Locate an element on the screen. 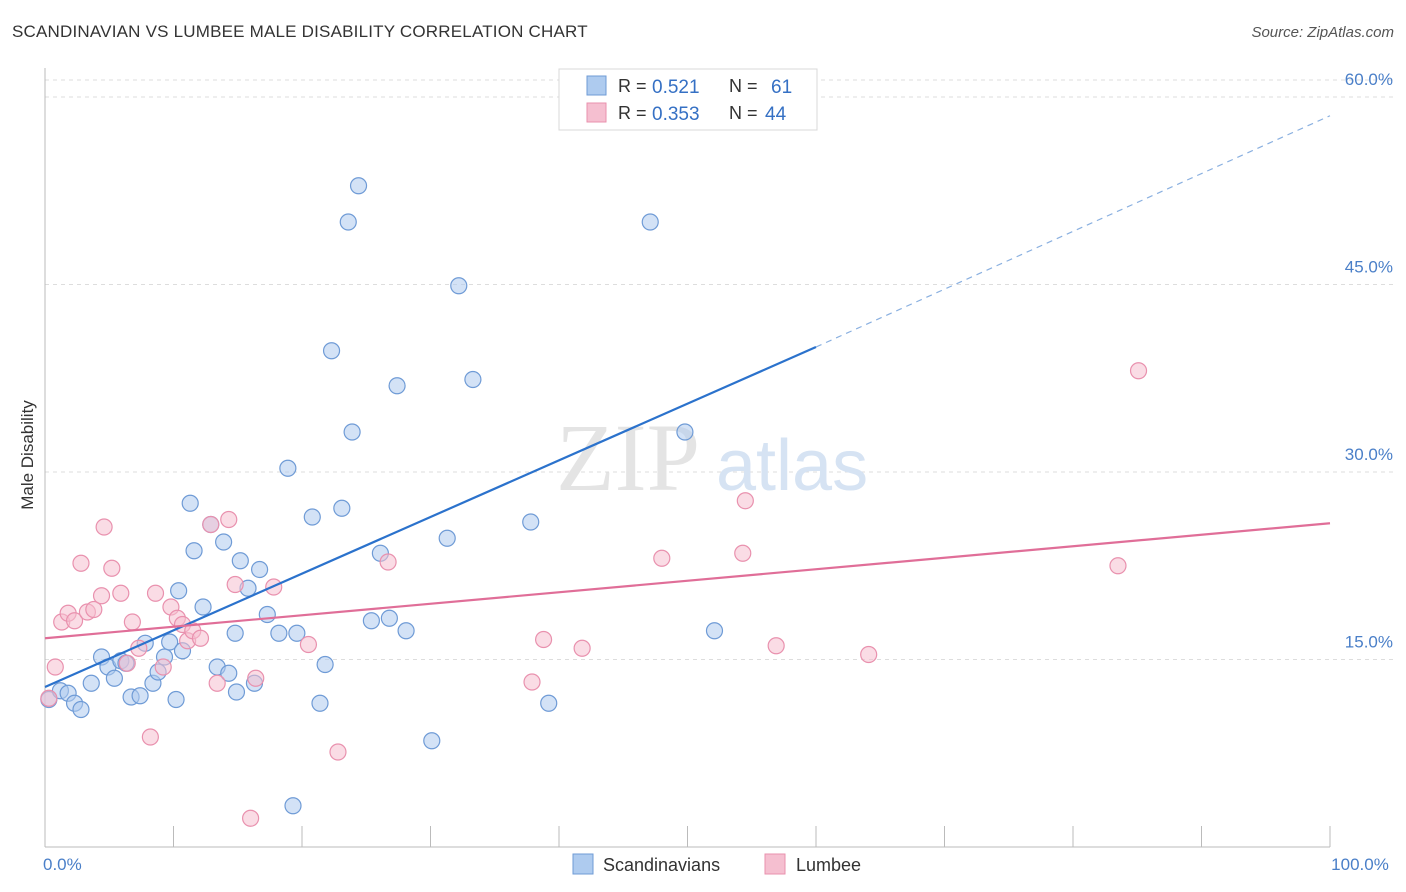 This screenshot has width=1406, height=892. legend-r-value-scandinavians: 0.521 is located at coordinates (676, 87).